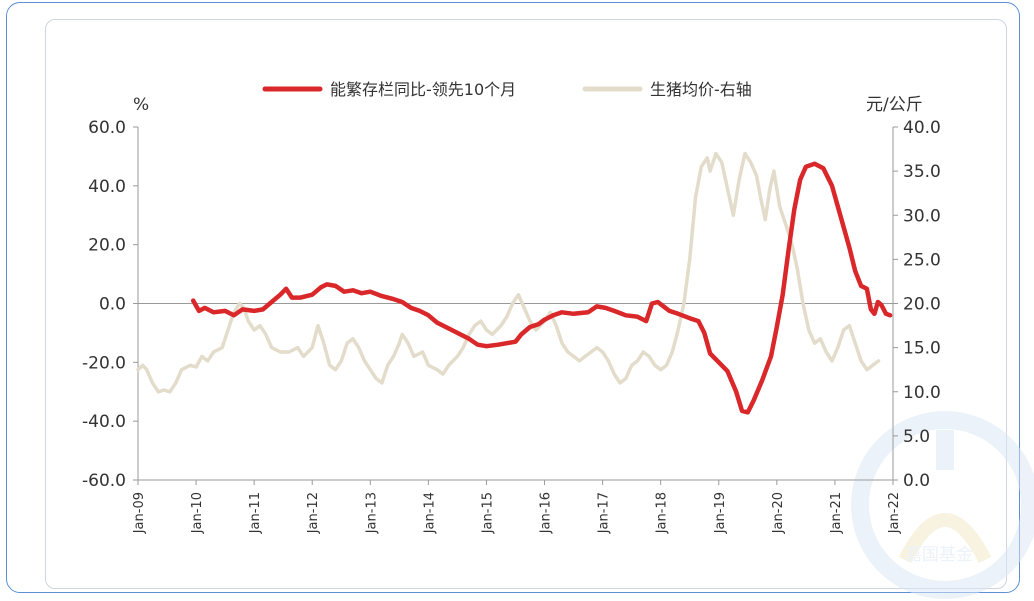  I want to click on legend-label-secondary: 生猪均价-右轴, so click(701, 89).